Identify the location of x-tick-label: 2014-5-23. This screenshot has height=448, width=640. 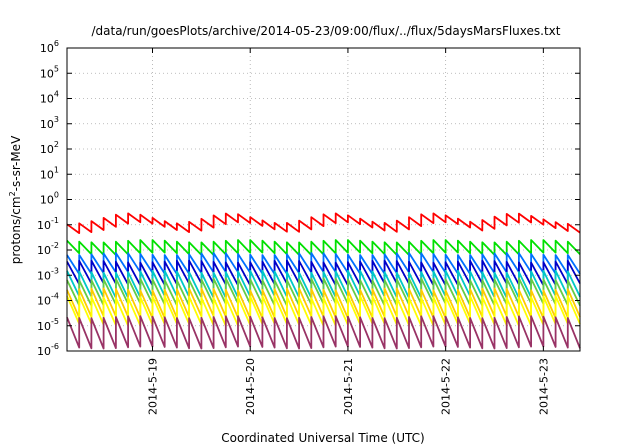
(543, 386).